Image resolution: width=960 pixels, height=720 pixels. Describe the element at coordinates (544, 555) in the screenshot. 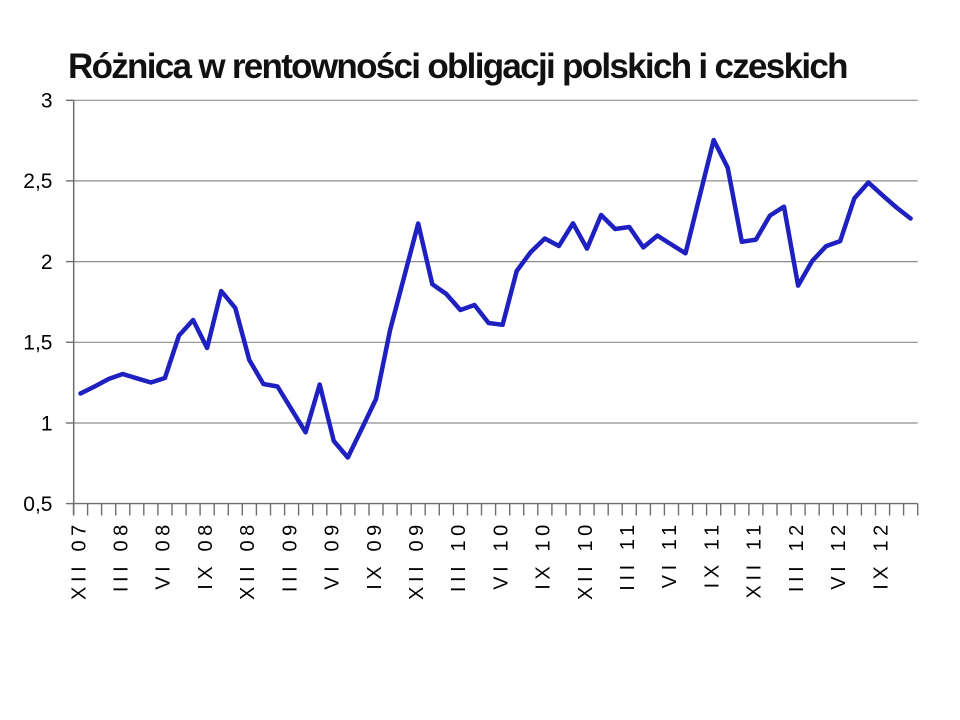

I see `svg-text: IX 10` at that location.